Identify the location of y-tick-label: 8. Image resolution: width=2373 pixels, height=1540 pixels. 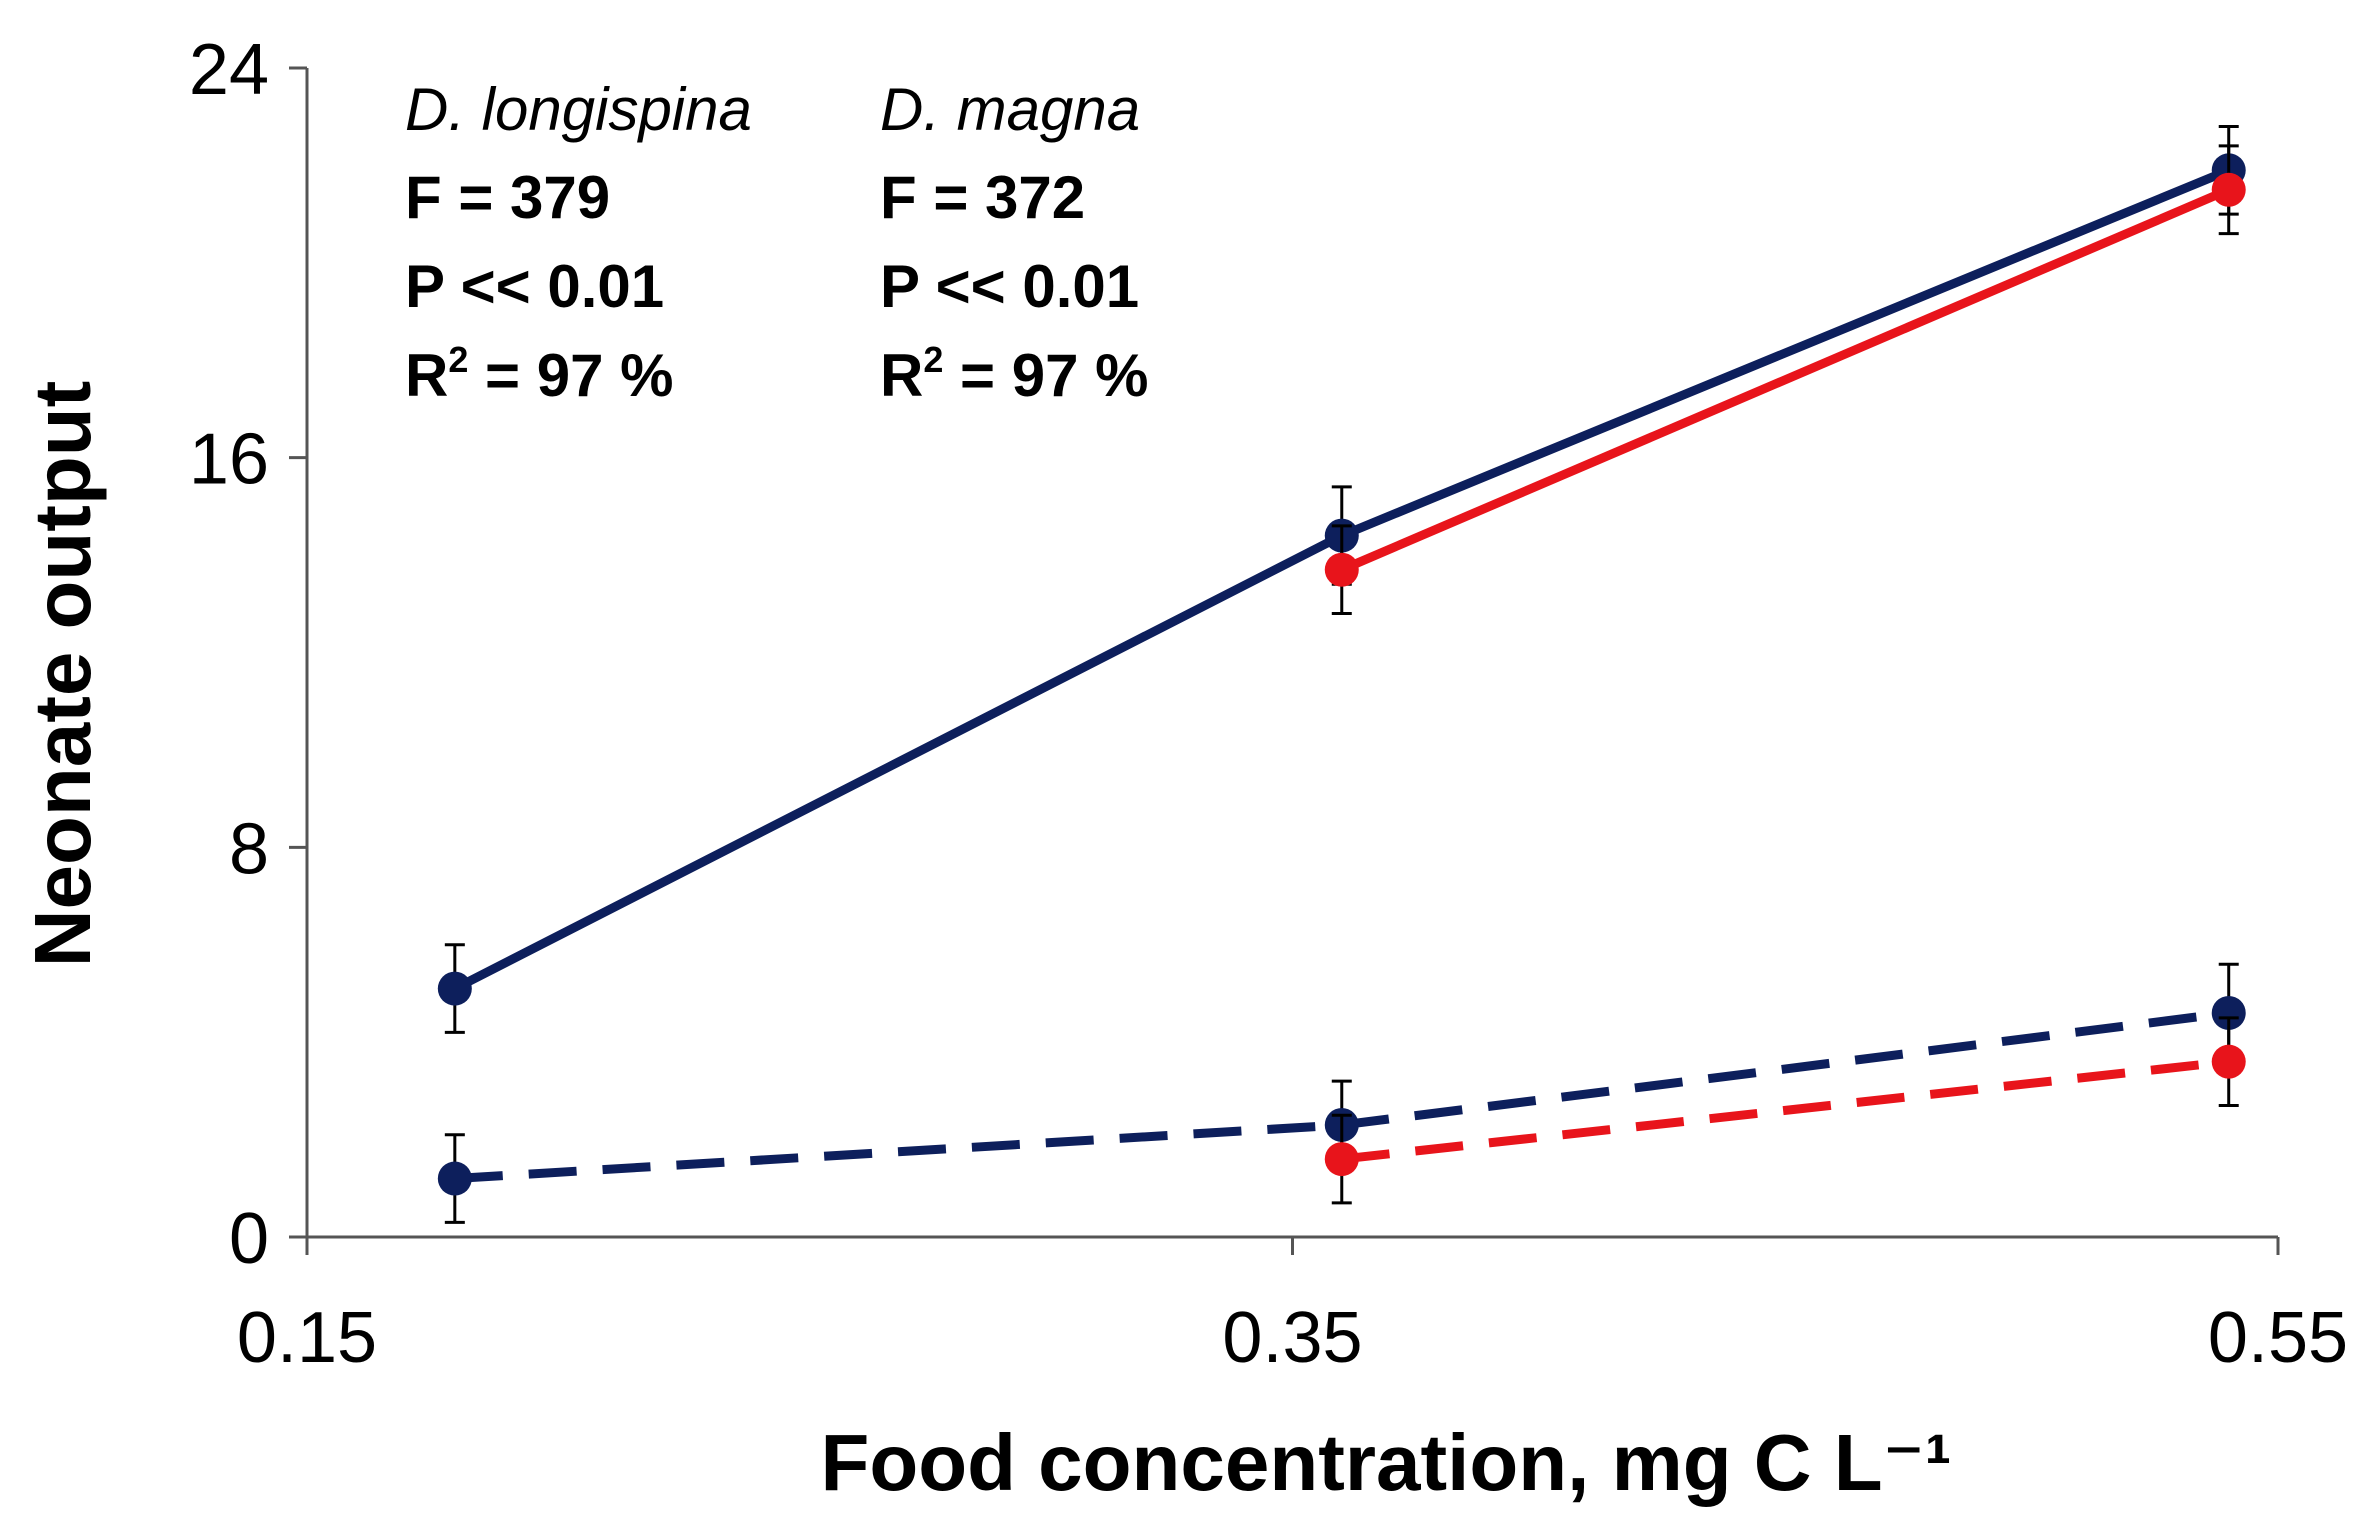
(249, 849).